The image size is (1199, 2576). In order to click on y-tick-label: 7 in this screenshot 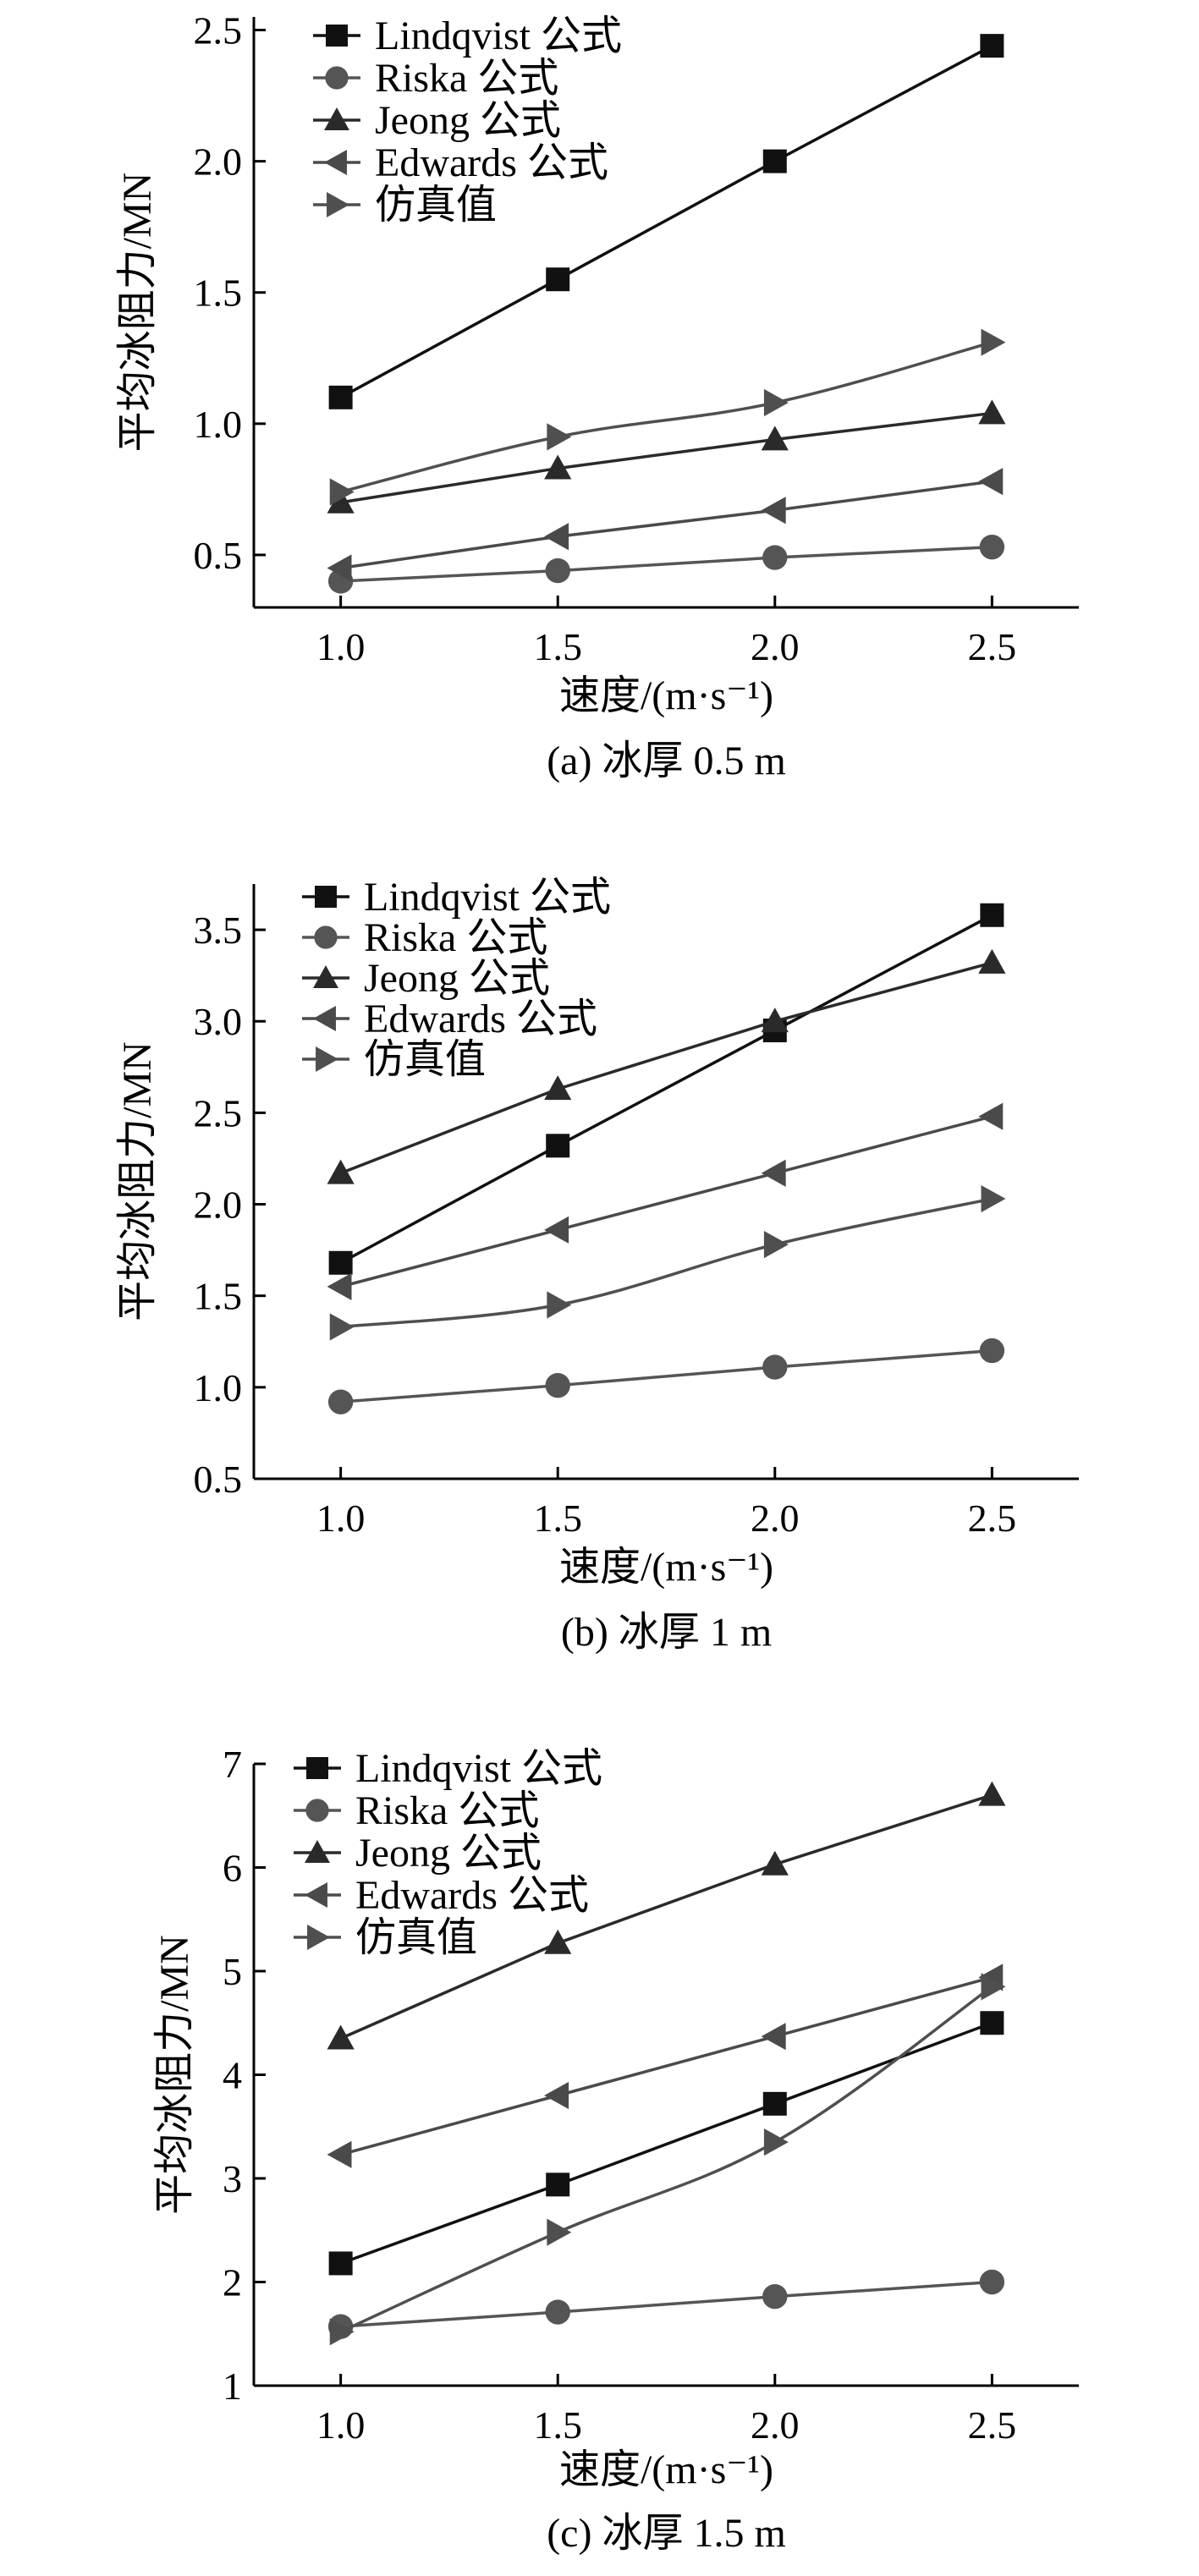, I will do `click(233, 1764)`.